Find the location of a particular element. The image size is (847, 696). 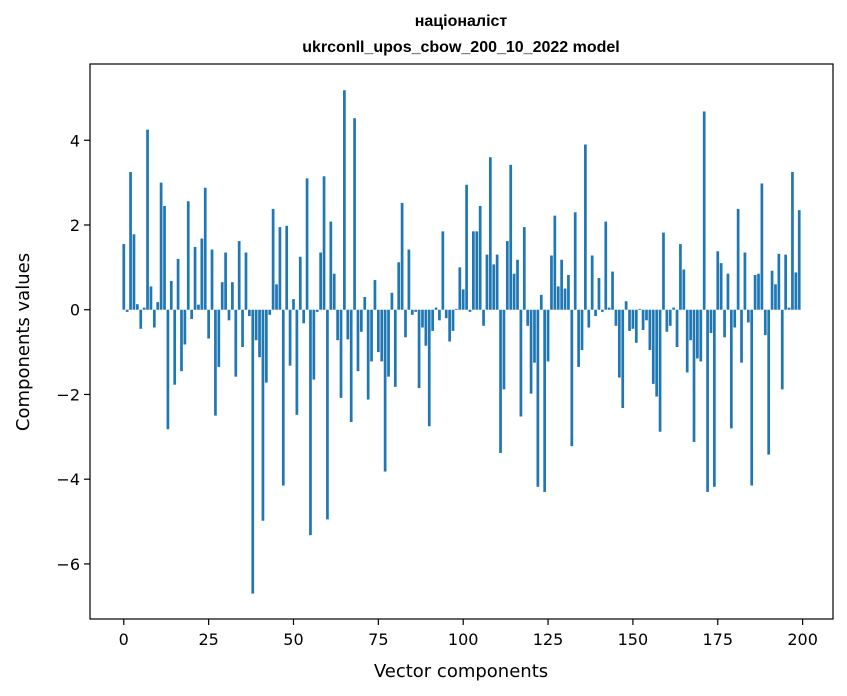

x-axis-label: Vector components is located at coordinates (461, 671).